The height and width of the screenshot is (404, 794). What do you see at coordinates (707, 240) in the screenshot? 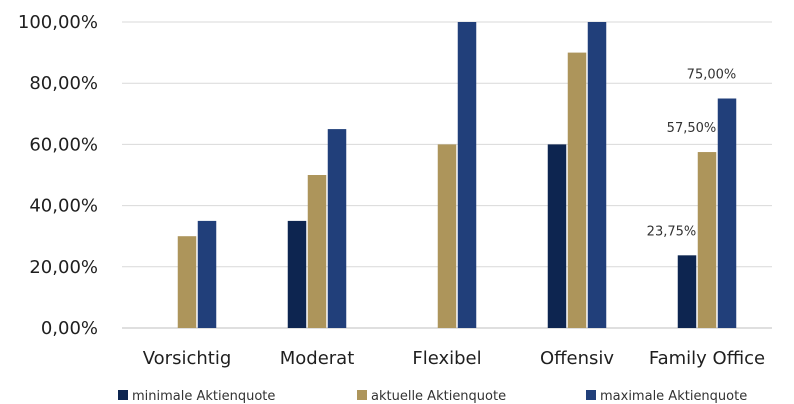
I see `bar-aktuelle-aktienquote-family-office` at bounding box center [707, 240].